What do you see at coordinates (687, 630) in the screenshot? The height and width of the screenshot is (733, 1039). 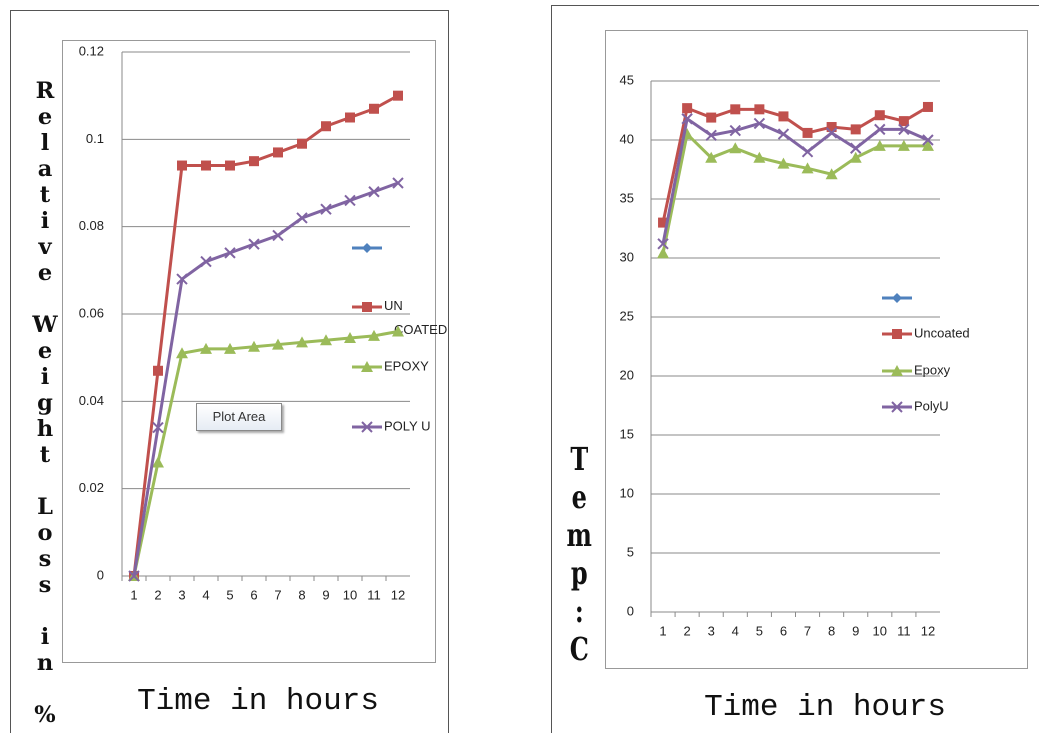 I see `x-tick-label: 2` at bounding box center [687, 630].